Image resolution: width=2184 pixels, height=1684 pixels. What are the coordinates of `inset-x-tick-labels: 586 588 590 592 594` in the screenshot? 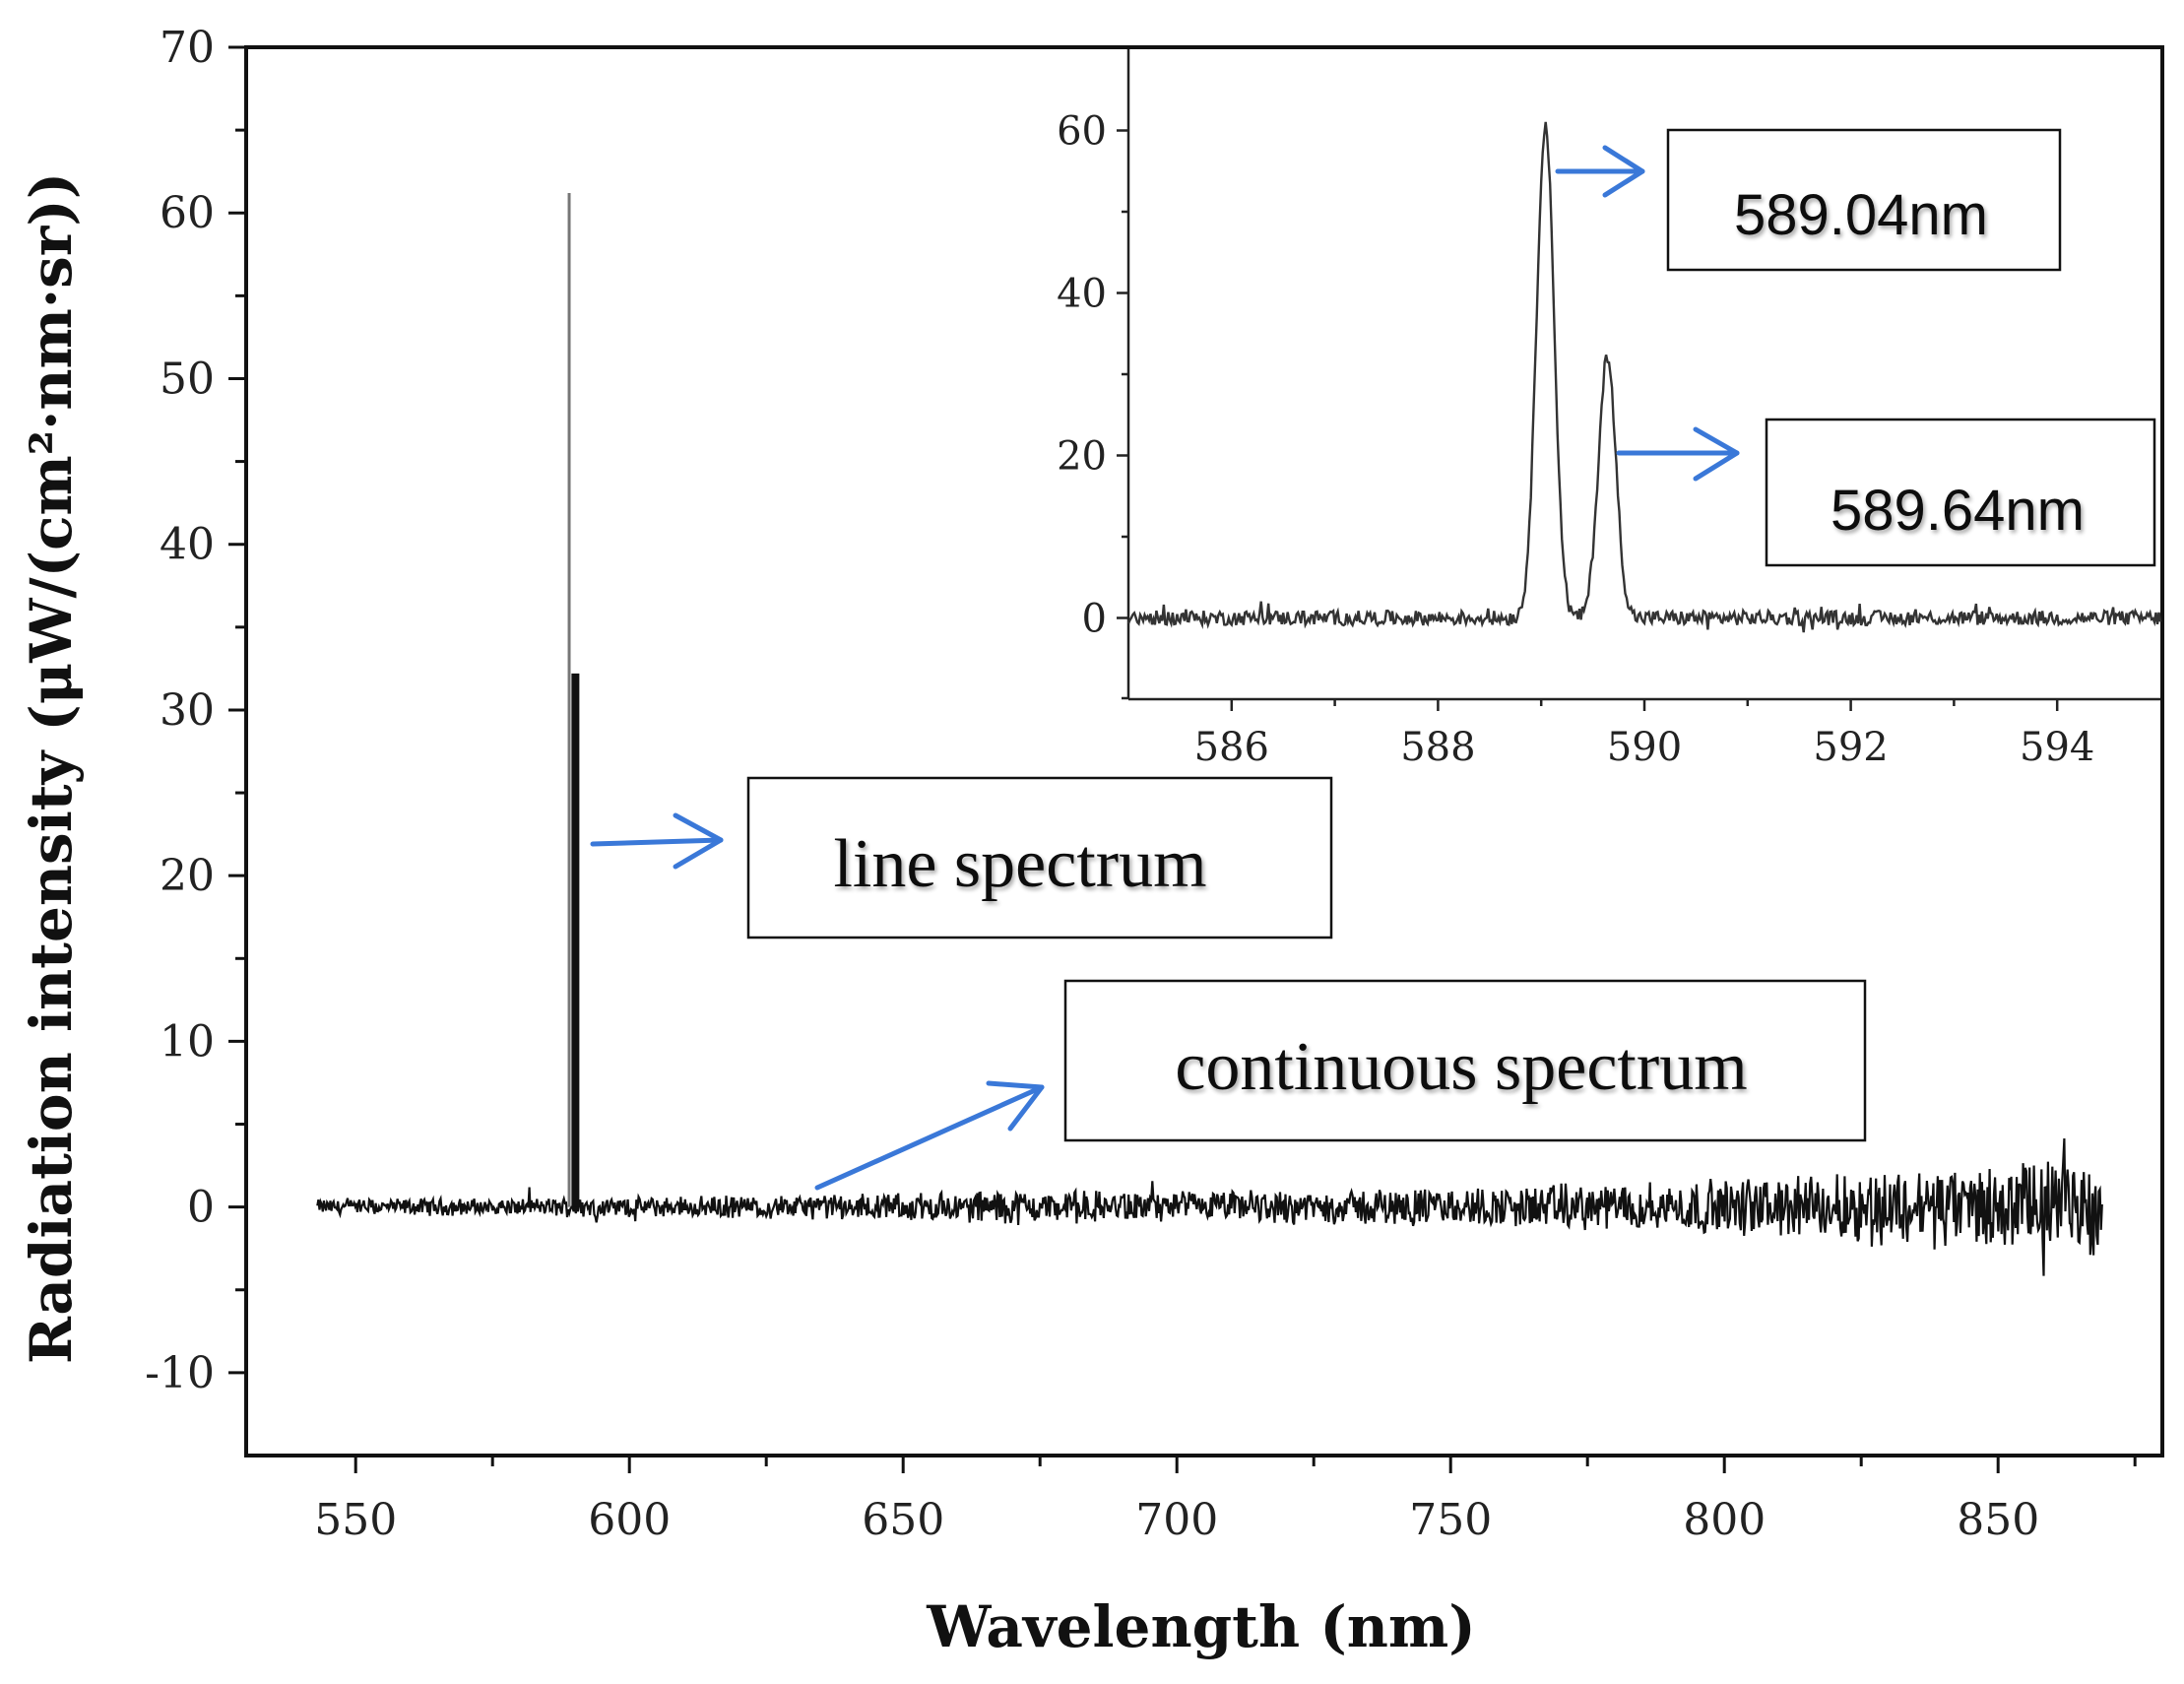 It's located at (1644, 747).